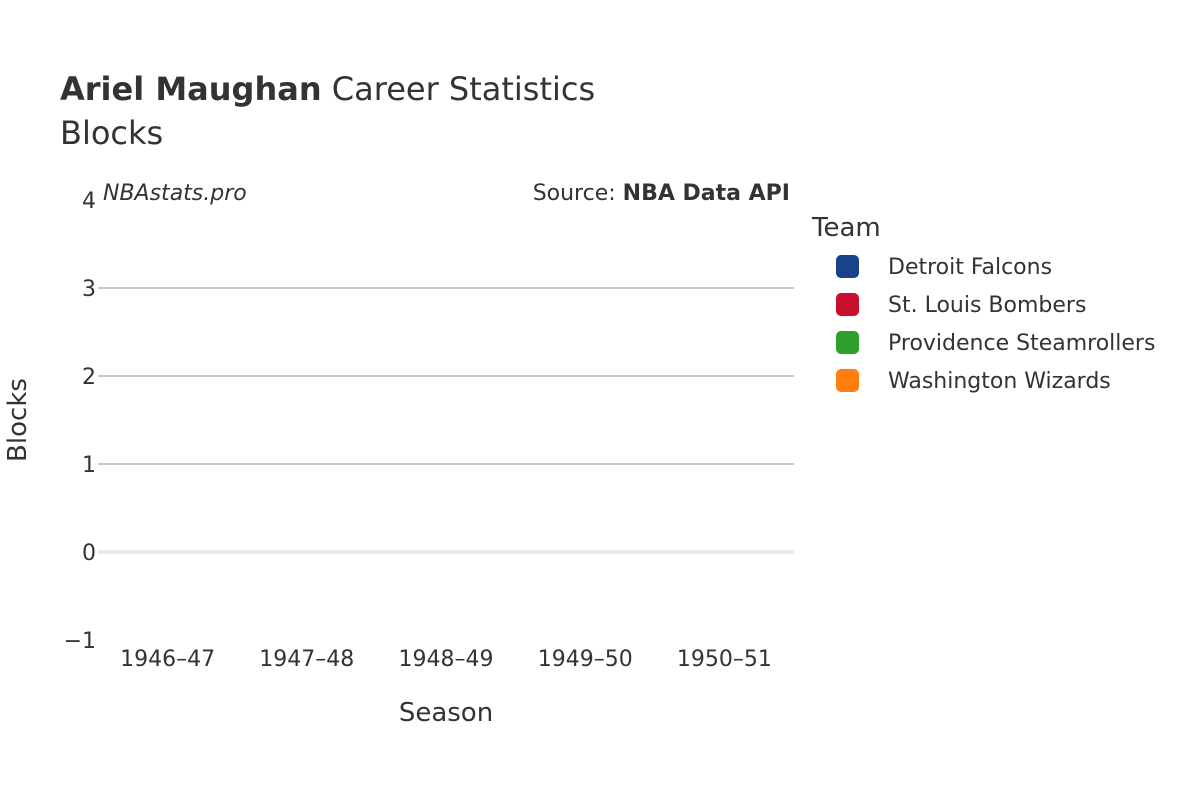 The width and height of the screenshot is (1200, 800). What do you see at coordinates (89, 465) in the screenshot?
I see `y-tick-label: 1` at bounding box center [89, 465].